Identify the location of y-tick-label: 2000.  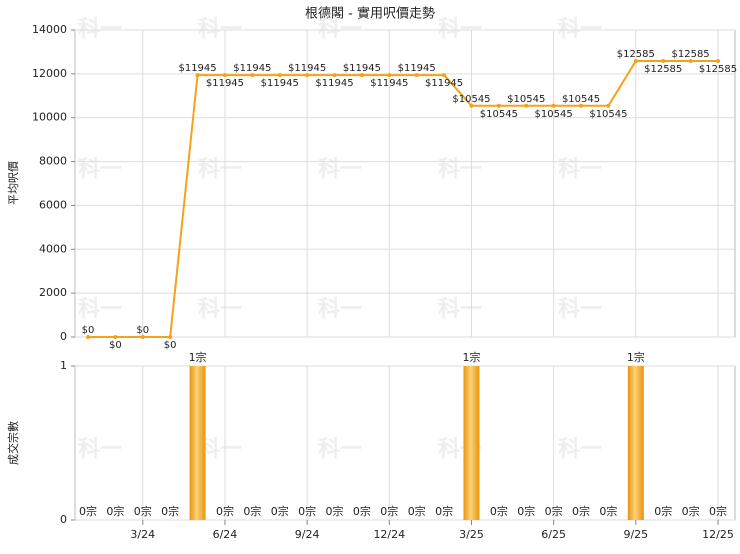
(53, 292).